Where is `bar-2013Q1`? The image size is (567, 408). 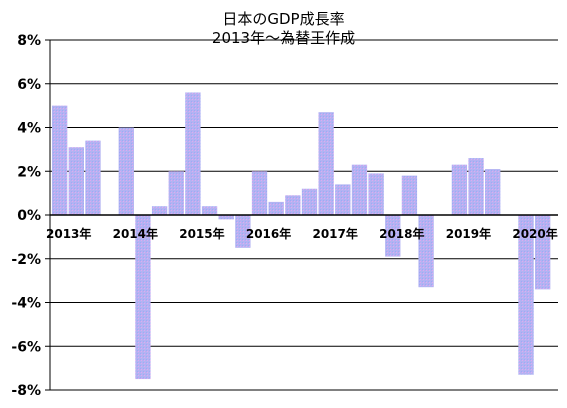
bar-2013Q1 is located at coordinates (60, 160).